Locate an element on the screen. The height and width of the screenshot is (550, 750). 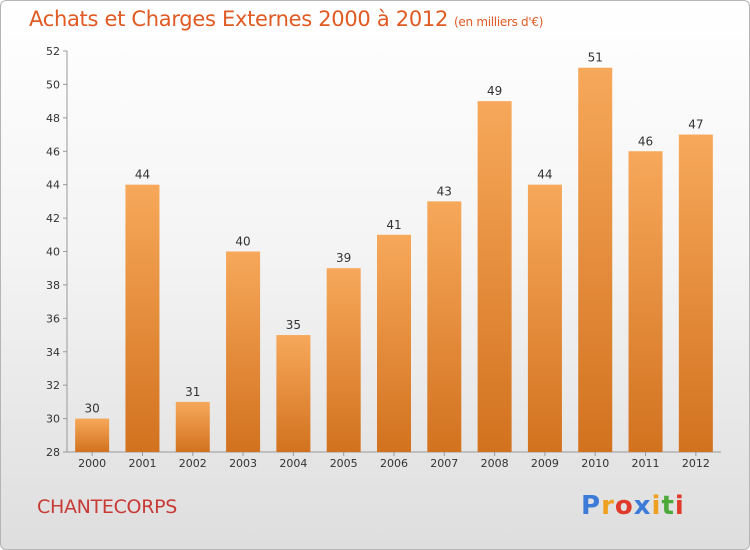
data-label-2010: 51 is located at coordinates (595, 58).